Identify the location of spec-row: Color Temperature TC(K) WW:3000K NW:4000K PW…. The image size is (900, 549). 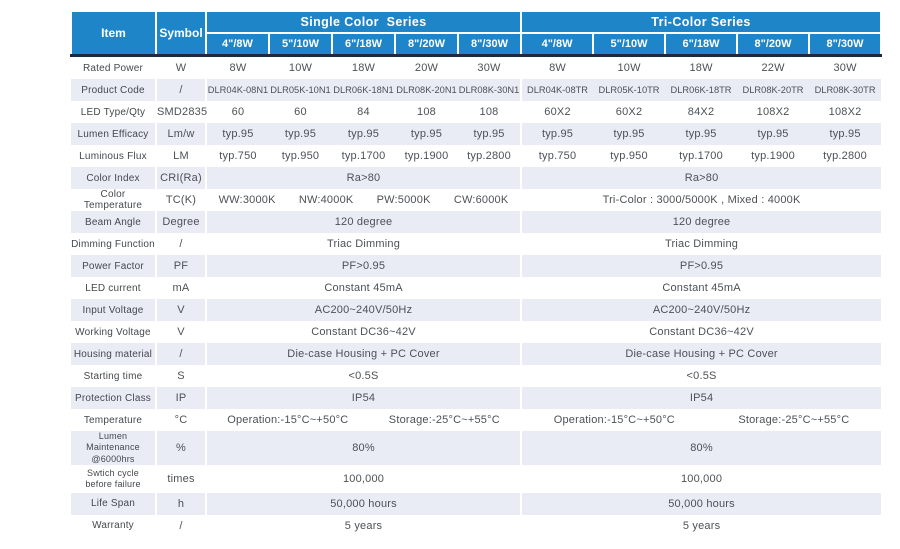
(476, 200).